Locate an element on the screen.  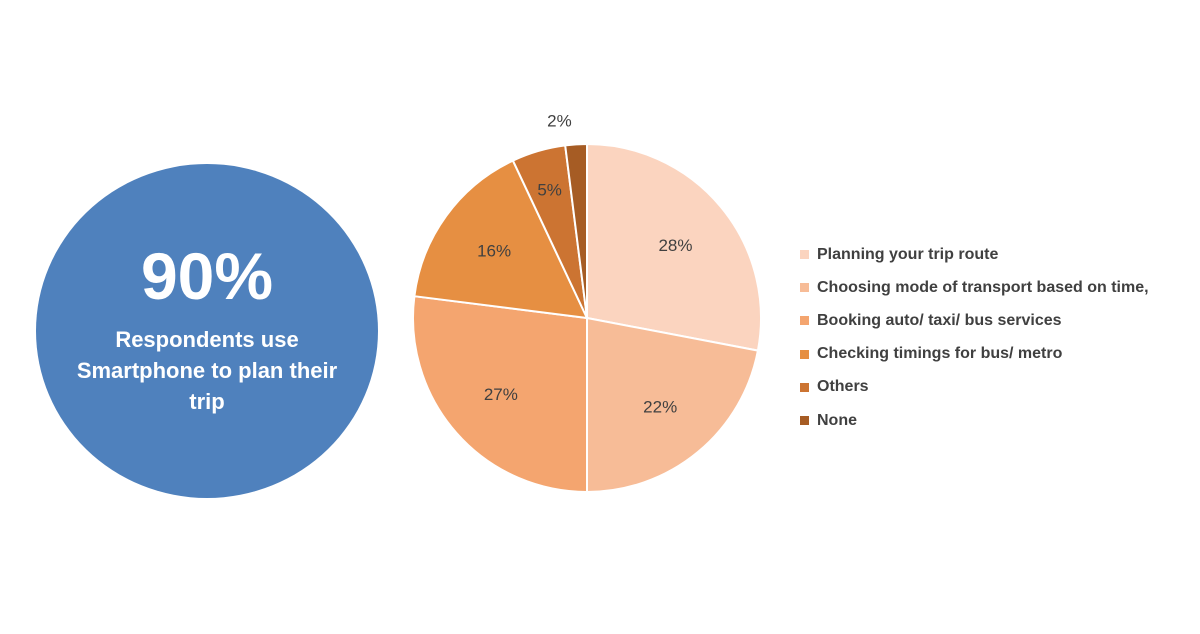
pie-data-label-2: 27% is located at coordinates (501, 394).